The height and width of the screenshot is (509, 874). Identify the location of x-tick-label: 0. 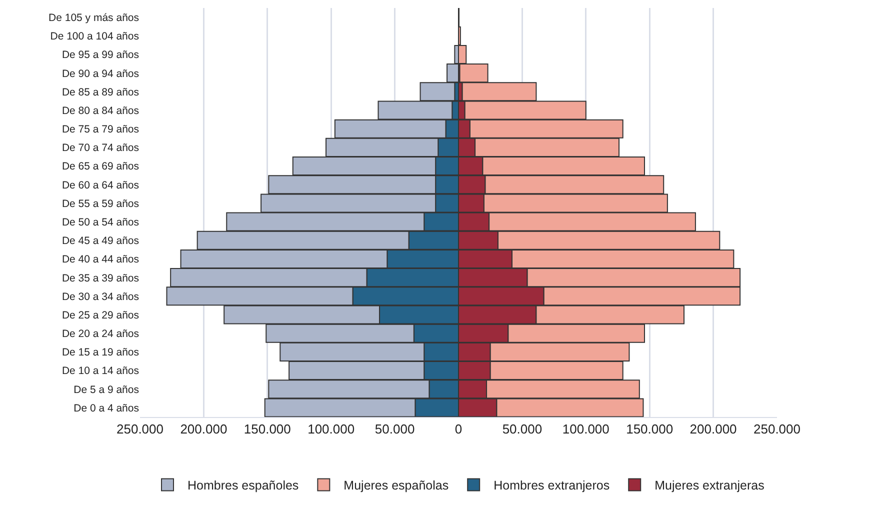
(458, 429).